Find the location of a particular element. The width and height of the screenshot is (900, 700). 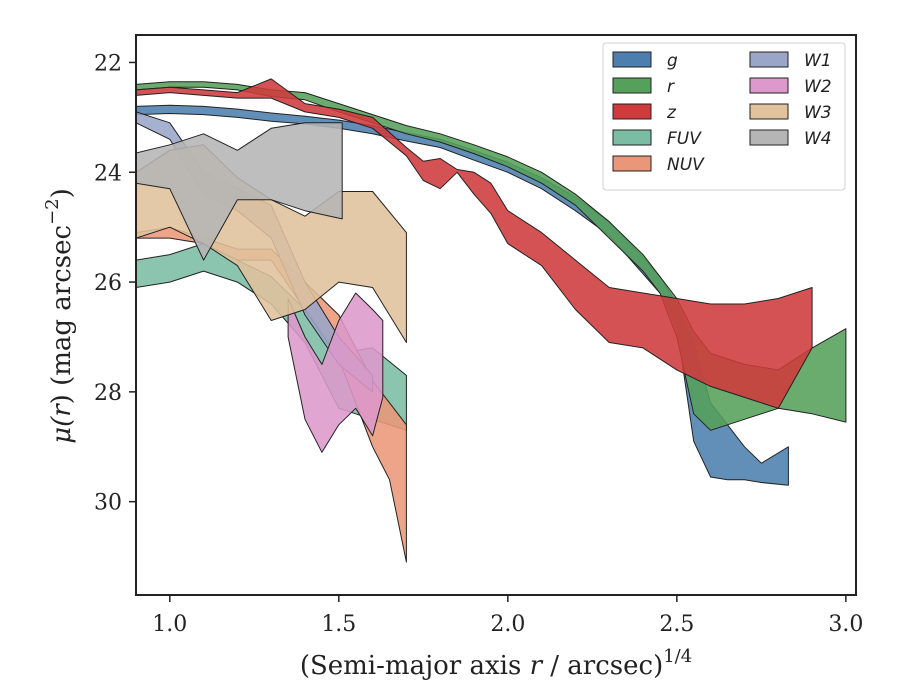

legend-swatch-W3 is located at coordinates (769, 111).